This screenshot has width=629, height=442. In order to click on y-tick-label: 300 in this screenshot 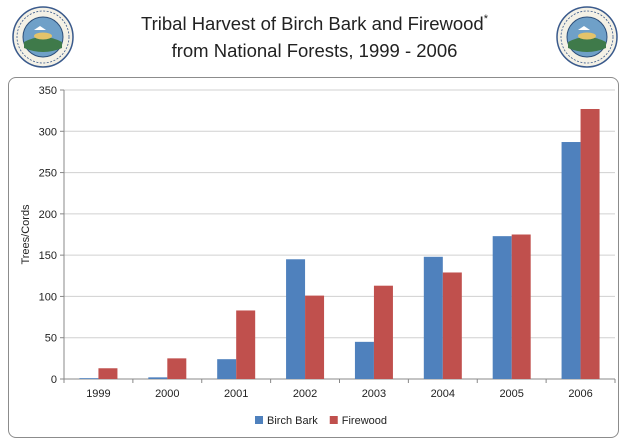, I will do `click(48, 132)`.